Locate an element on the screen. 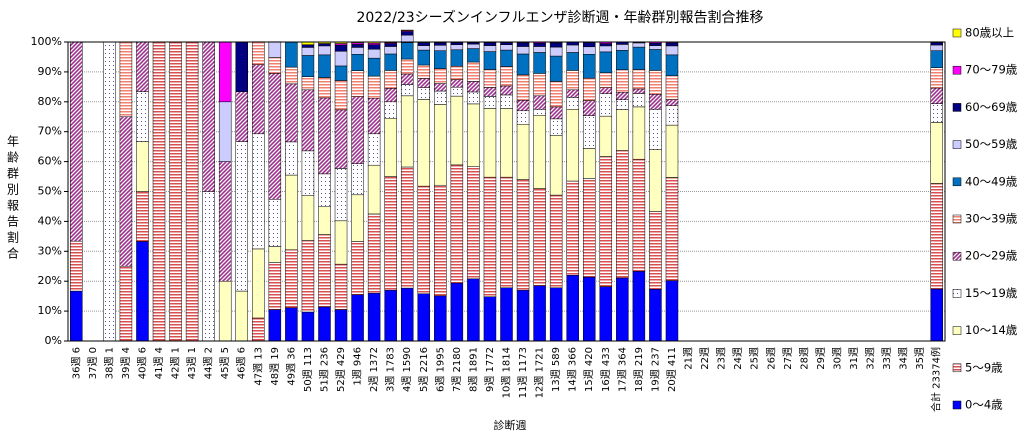 The image size is (1033, 438). y-axis-title: 年齢群別報告割合 is located at coordinates (13, 199).